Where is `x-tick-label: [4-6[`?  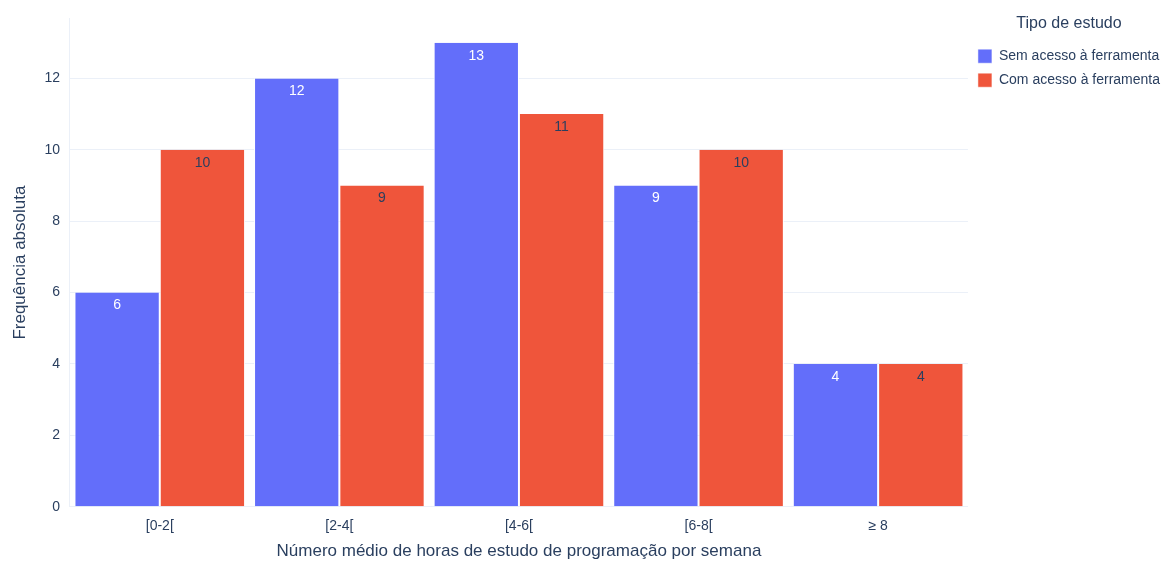 x-tick-label: [4-6[ is located at coordinates (519, 525).